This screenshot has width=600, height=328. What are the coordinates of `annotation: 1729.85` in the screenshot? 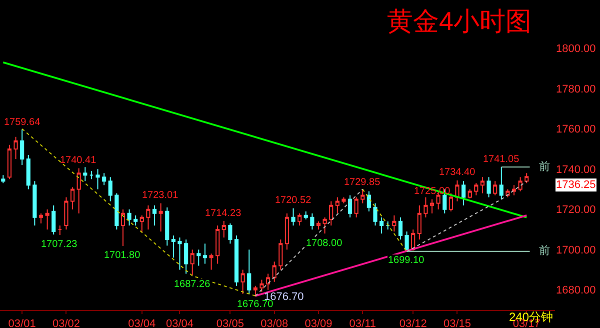 It's located at (362, 182).